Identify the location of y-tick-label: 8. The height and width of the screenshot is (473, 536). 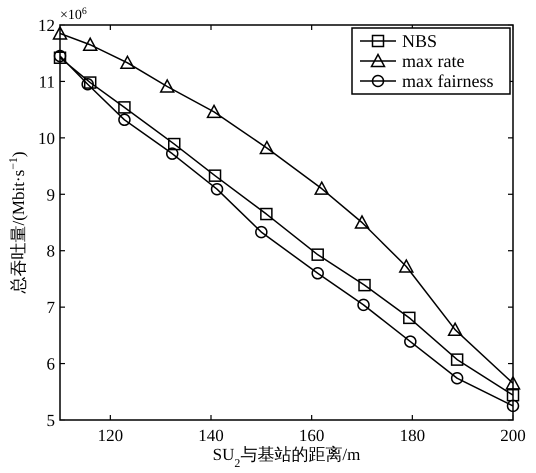
(50, 251).